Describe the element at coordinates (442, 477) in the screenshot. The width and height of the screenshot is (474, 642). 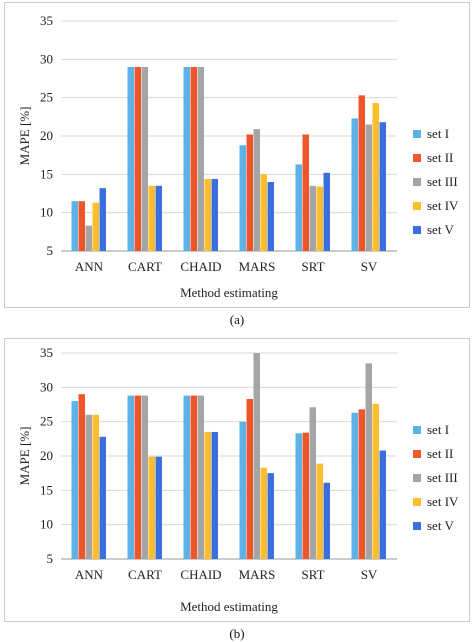
I see `legend-label: set III` at that location.